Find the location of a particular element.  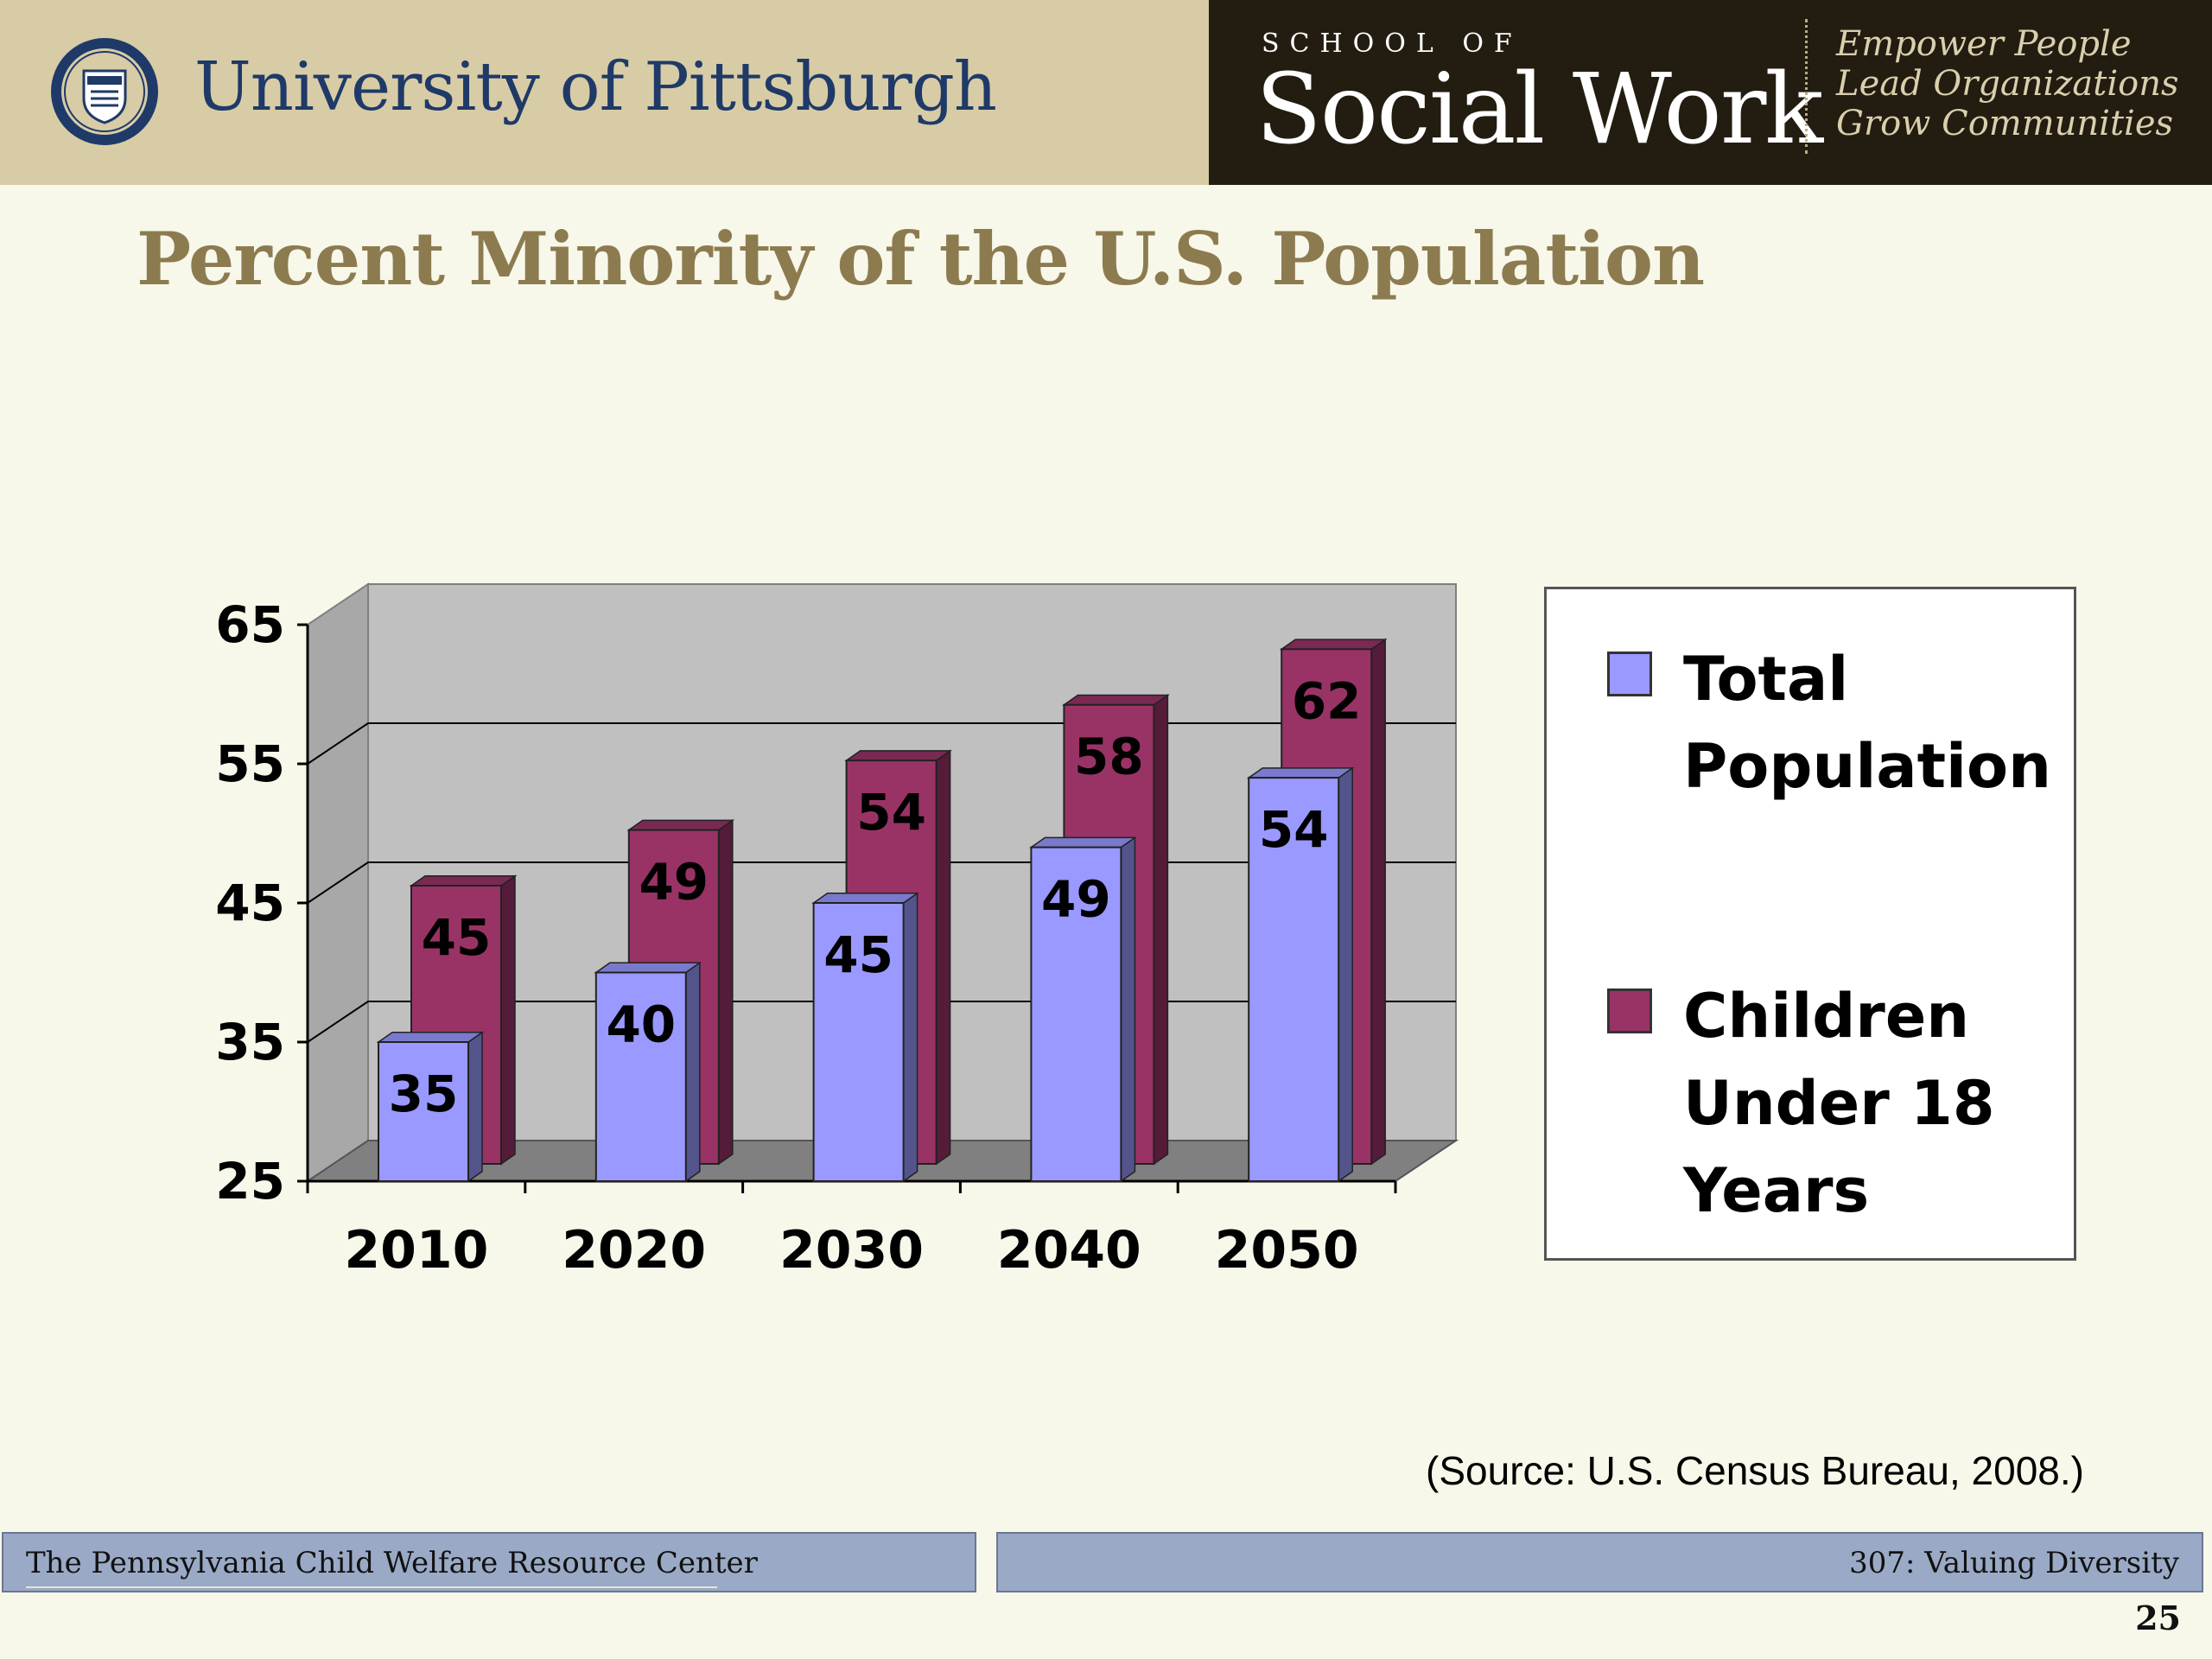

data-label-children: 62 is located at coordinates (1327, 700).